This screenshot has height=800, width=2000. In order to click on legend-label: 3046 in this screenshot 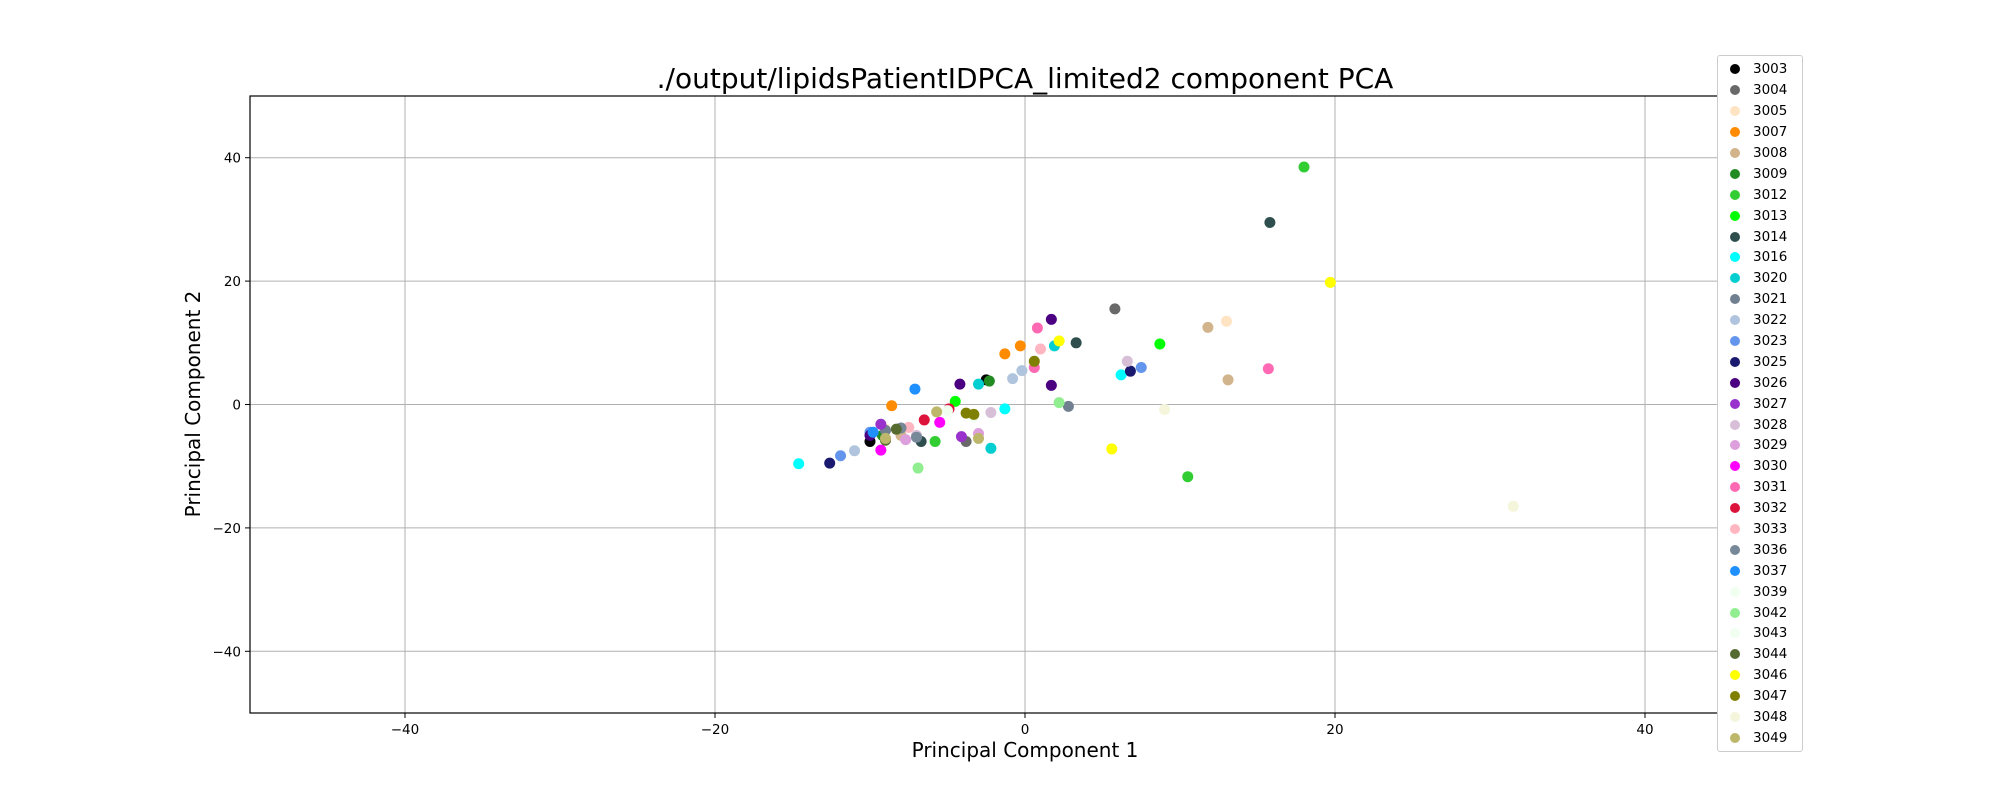, I will do `click(1770, 675)`.